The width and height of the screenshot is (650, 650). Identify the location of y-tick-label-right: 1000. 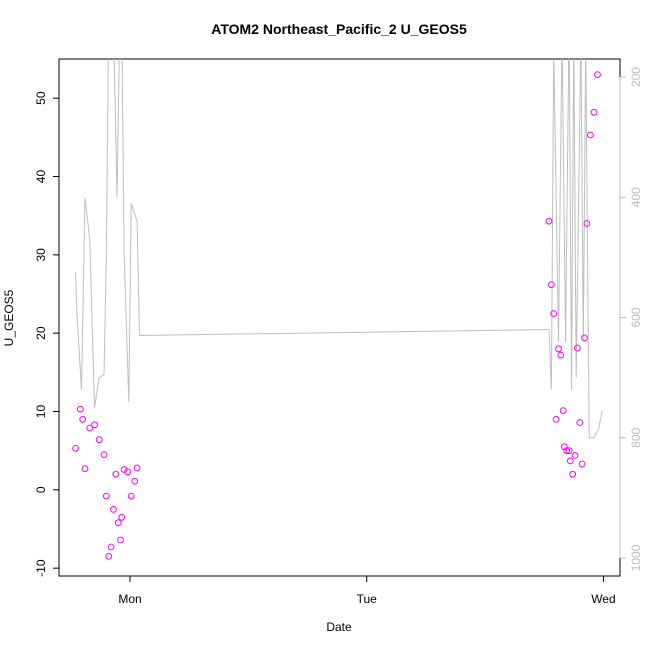
(636, 557).